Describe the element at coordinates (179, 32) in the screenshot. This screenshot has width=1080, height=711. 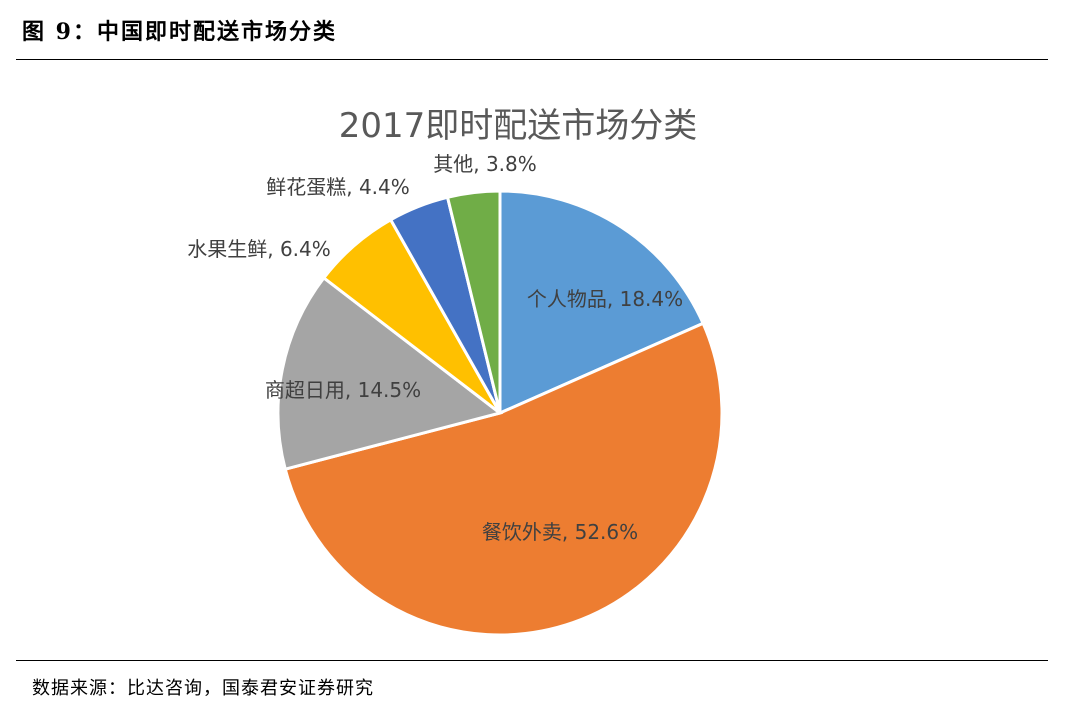
I see `figure-caption: 图 9：中国即时配送市场分类` at that location.